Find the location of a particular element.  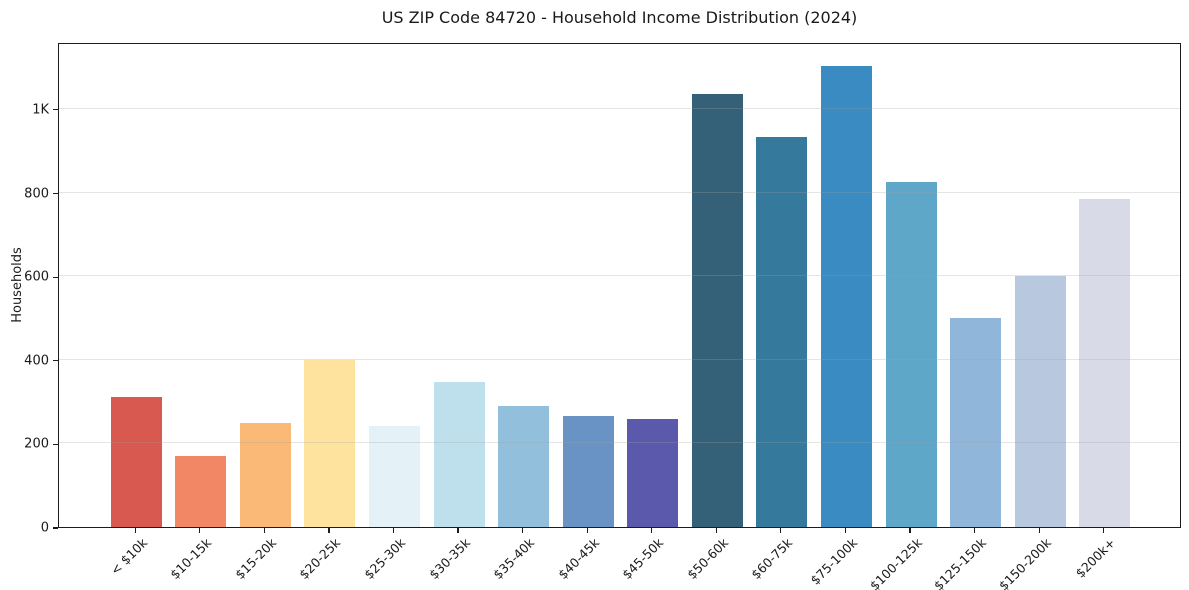

x-tick-label: $35-40k is located at coordinates (514, 559).